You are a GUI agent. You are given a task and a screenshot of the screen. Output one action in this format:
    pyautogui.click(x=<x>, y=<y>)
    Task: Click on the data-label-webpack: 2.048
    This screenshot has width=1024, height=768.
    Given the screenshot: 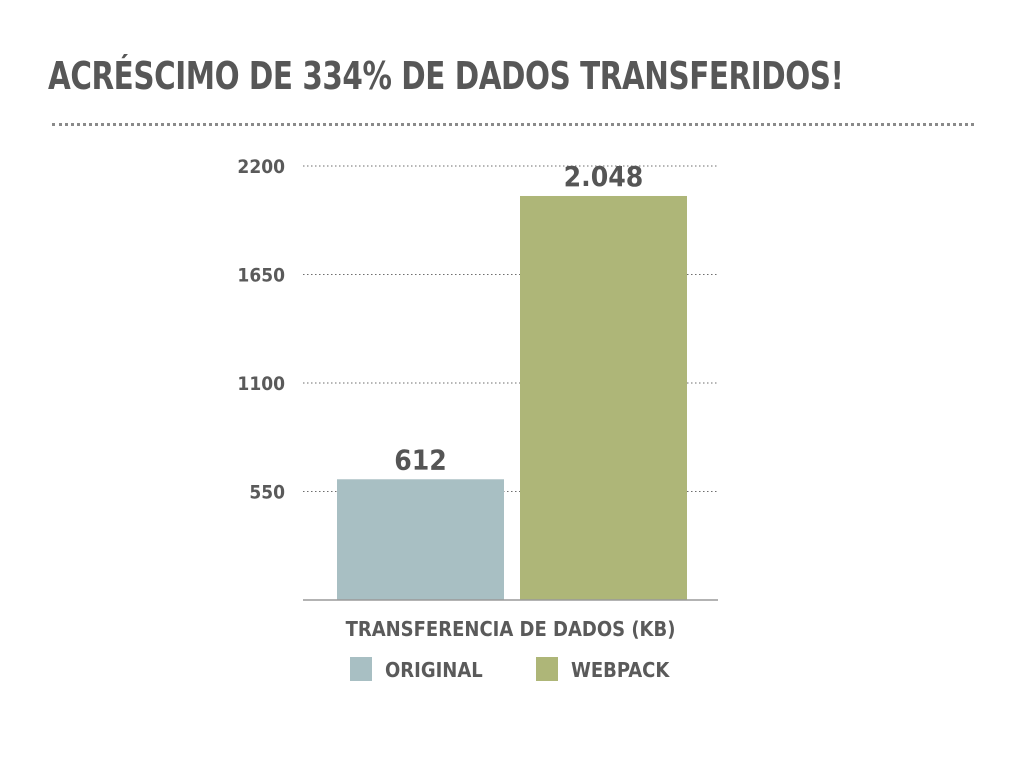 What is the action you would take?
    pyautogui.click(x=604, y=176)
    